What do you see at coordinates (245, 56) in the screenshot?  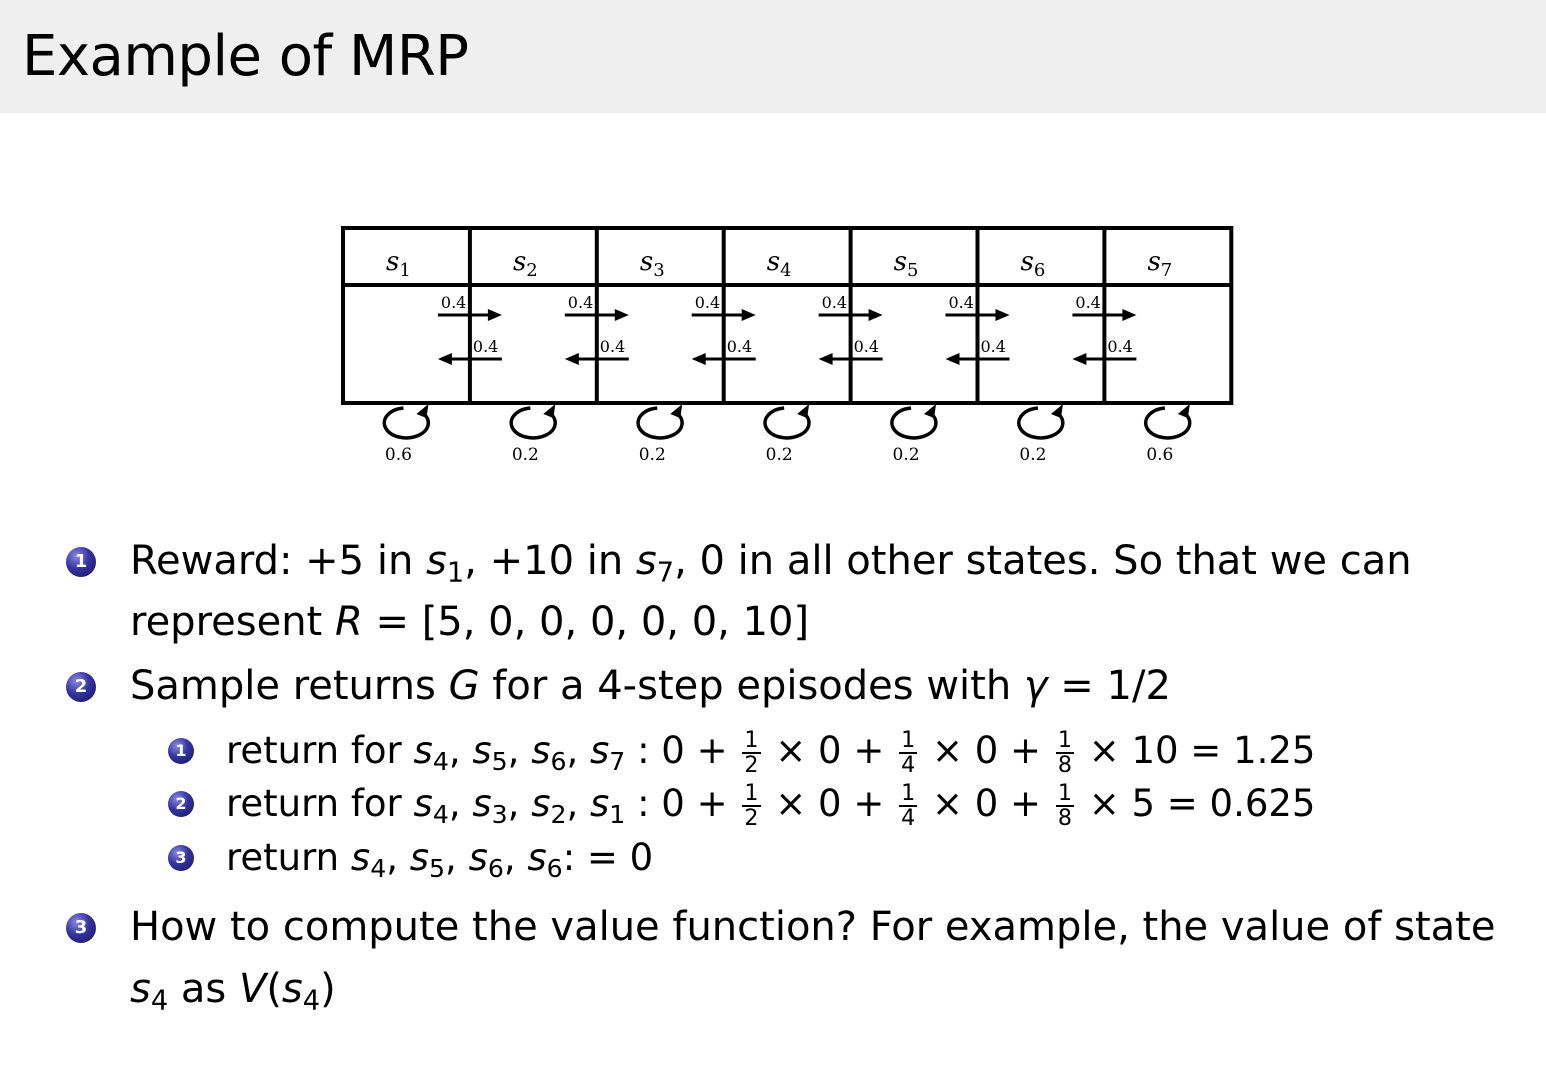 I see `slide-title: Example of MRP` at bounding box center [245, 56].